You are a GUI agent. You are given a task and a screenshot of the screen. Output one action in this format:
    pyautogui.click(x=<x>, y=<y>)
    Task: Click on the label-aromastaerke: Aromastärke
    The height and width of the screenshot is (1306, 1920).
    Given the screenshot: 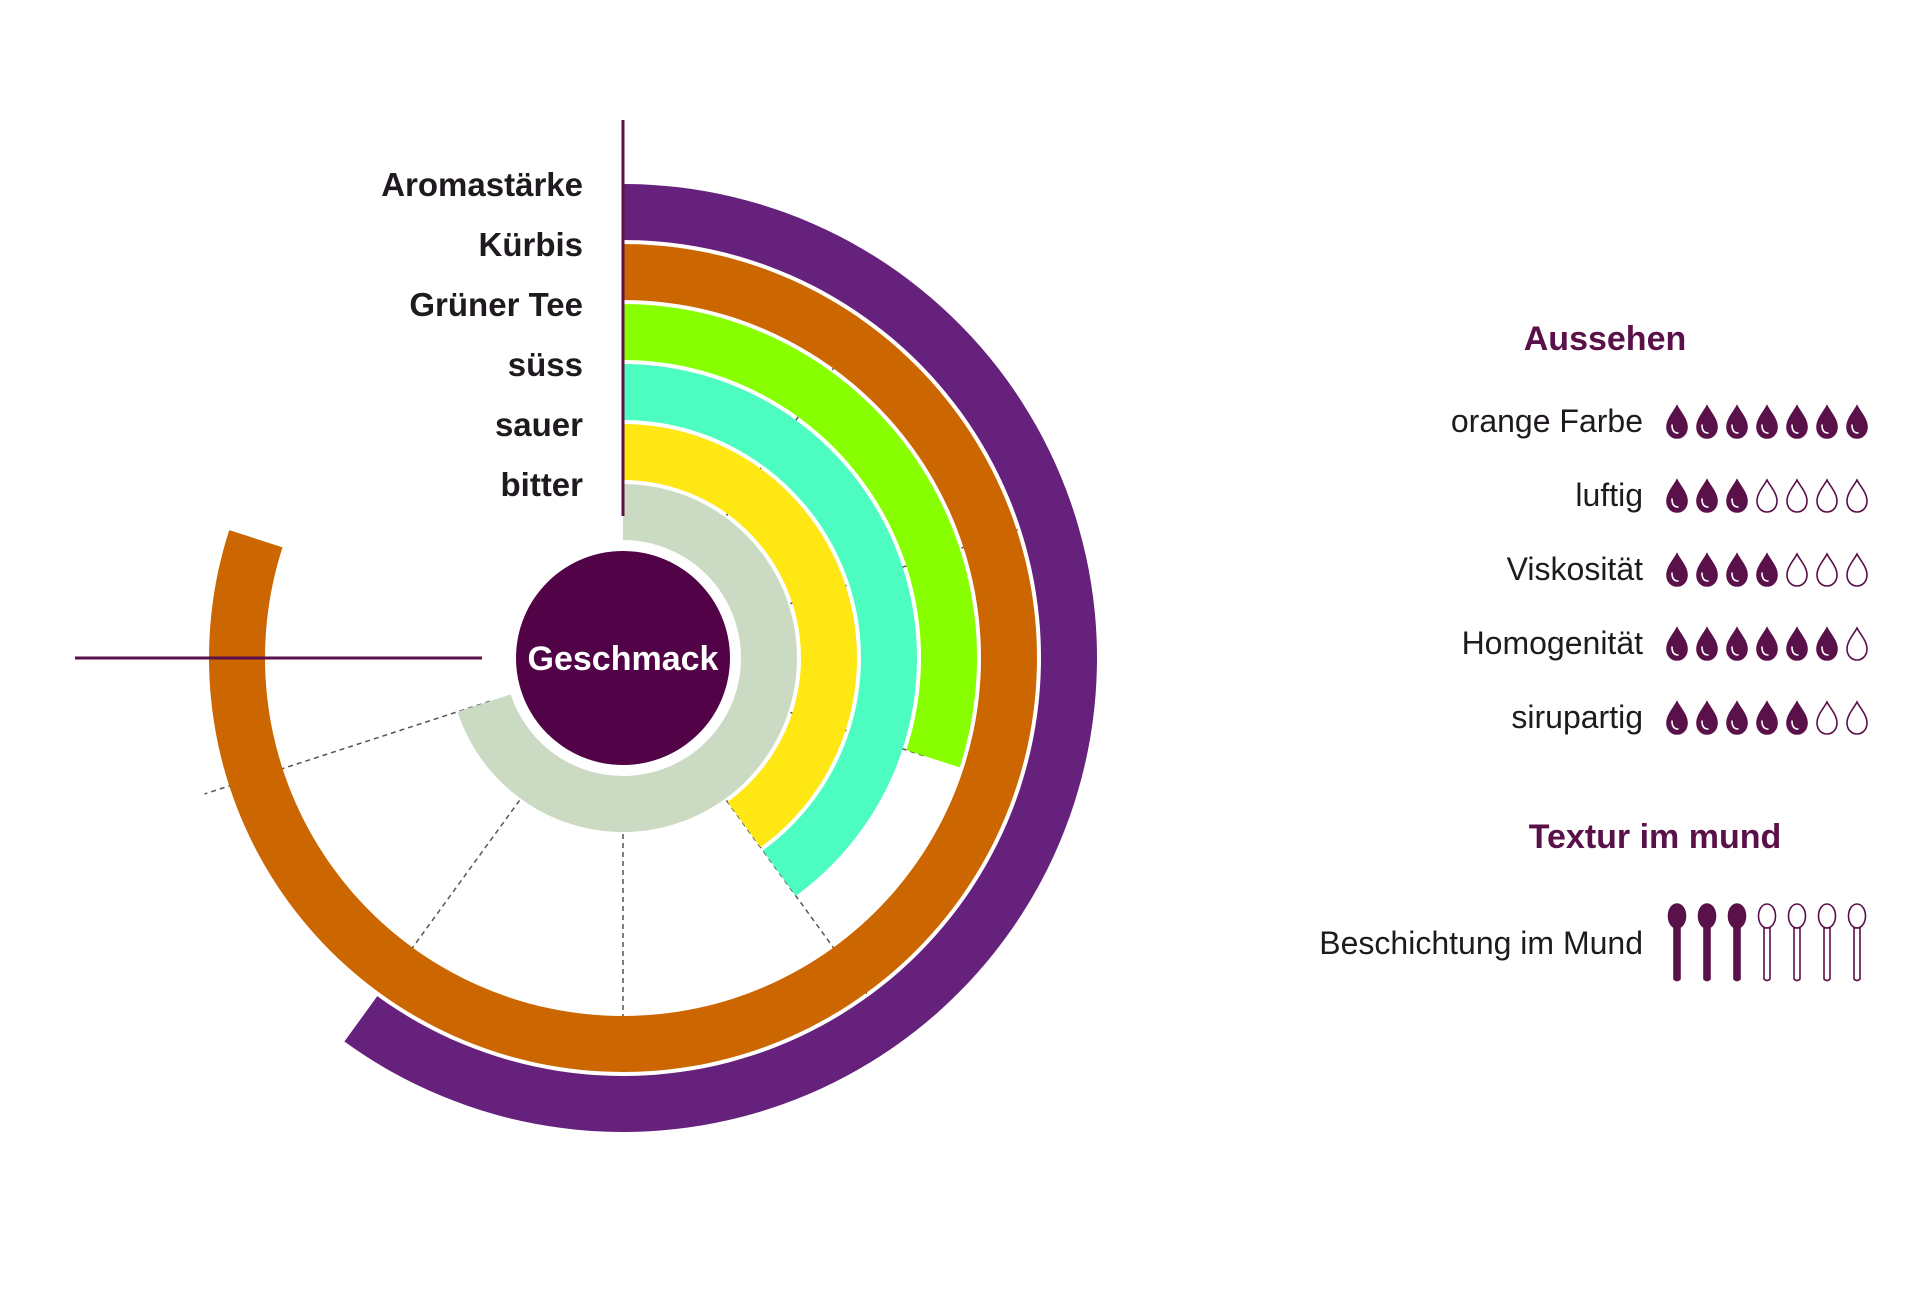 What is the action you would take?
    pyautogui.click(x=482, y=184)
    